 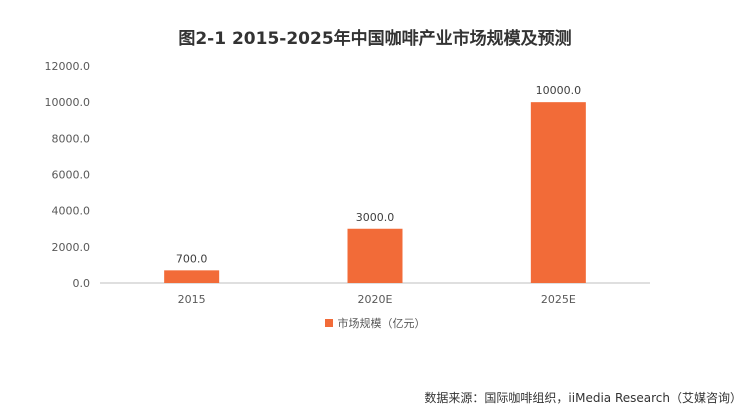 I want to click on y-tick-label: 10000.0, so click(x=68, y=102).